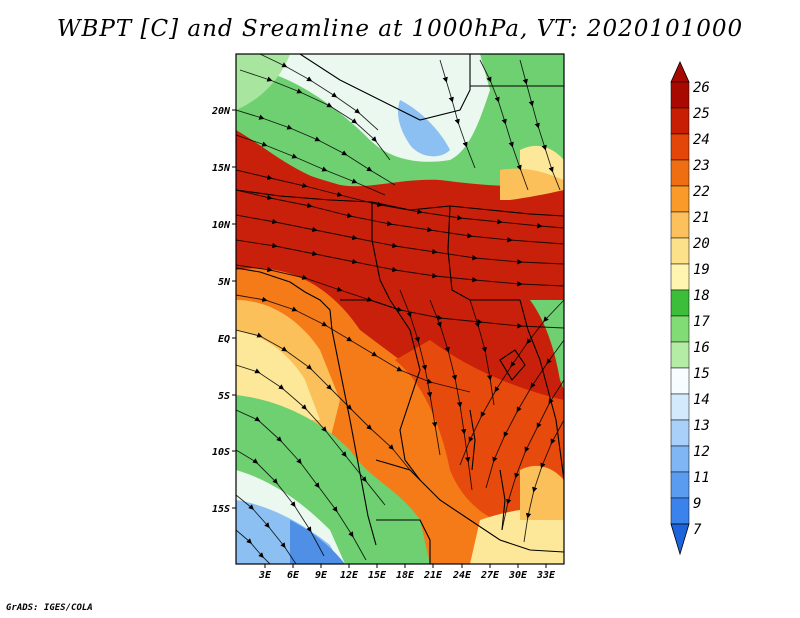 Image resolution: width=800 pixels, height=618 pixels. What do you see at coordinates (502, 500) in the screenshot?
I see `lake-malawi` at bounding box center [502, 500].